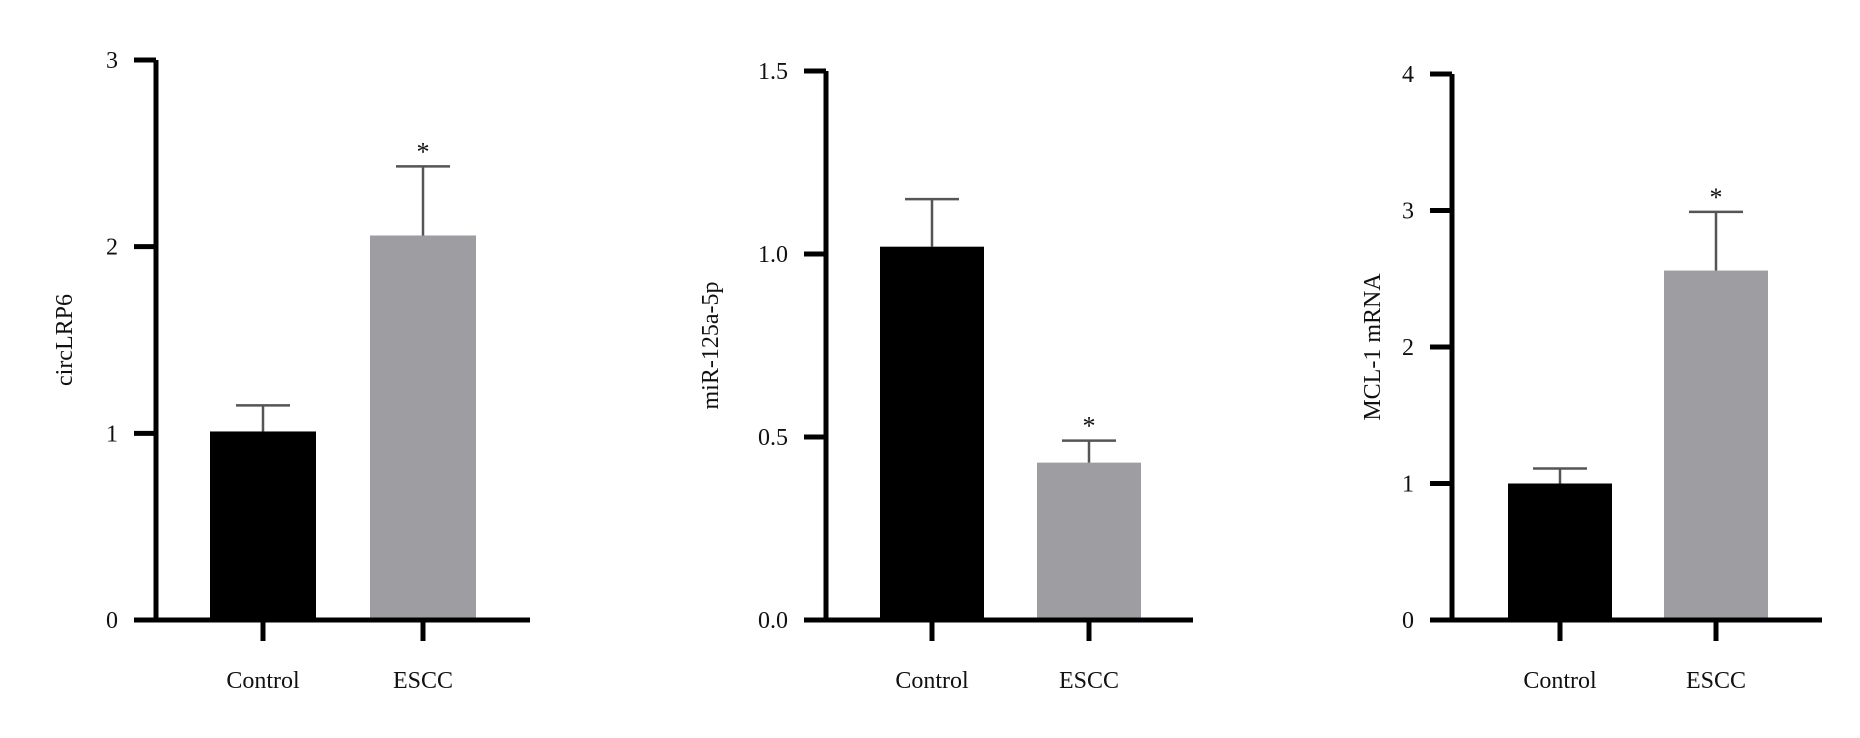 This screenshot has width=1860, height=738. What do you see at coordinates (773, 72) in the screenshot?
I see `y-tick-label: 1.5` at bounding box center [773, 72].